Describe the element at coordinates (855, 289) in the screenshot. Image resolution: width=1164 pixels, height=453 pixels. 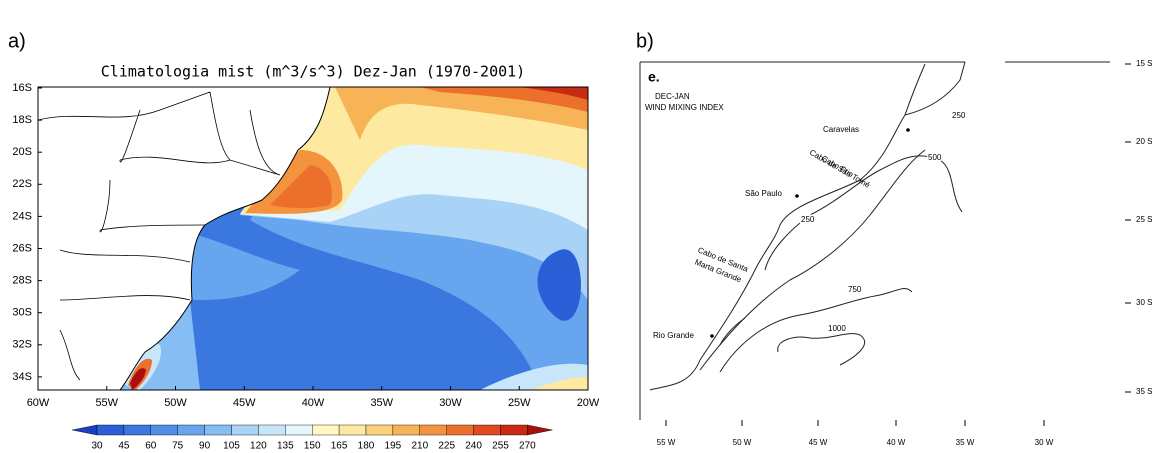
I see `contour-label: 750` at that location.